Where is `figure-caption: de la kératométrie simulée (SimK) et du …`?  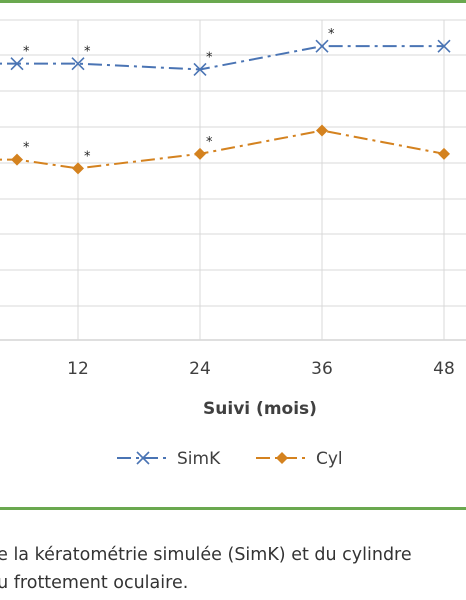 figure-caption: de la kératométrie simulée (SimK) et du … is located at coordinates (233, 557).